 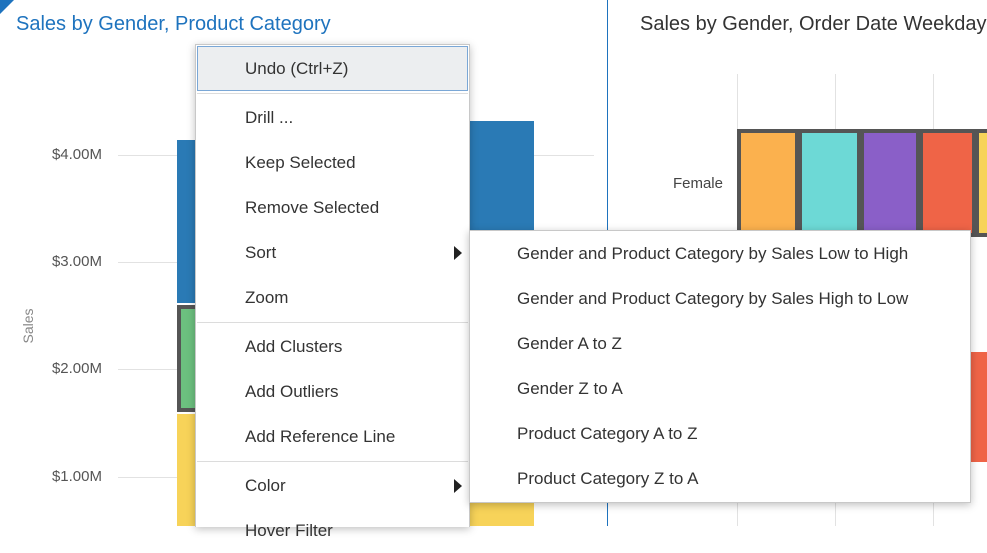 I want to click on row-label-female: Female, so click(x=697, y=183).